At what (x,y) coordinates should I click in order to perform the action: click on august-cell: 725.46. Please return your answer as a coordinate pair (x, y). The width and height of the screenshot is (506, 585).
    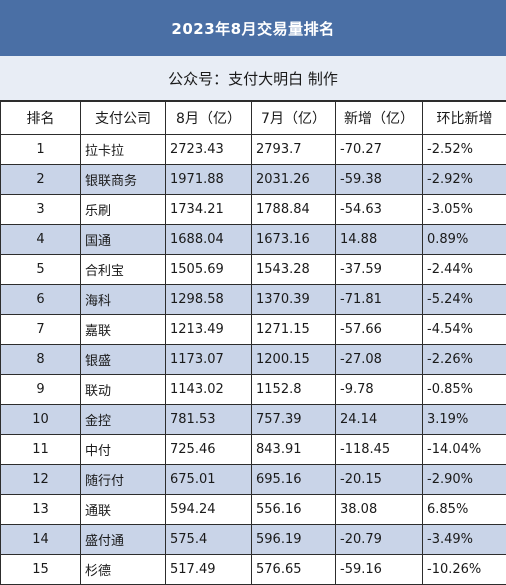
    Looking at the image, I should click on (209, 450).